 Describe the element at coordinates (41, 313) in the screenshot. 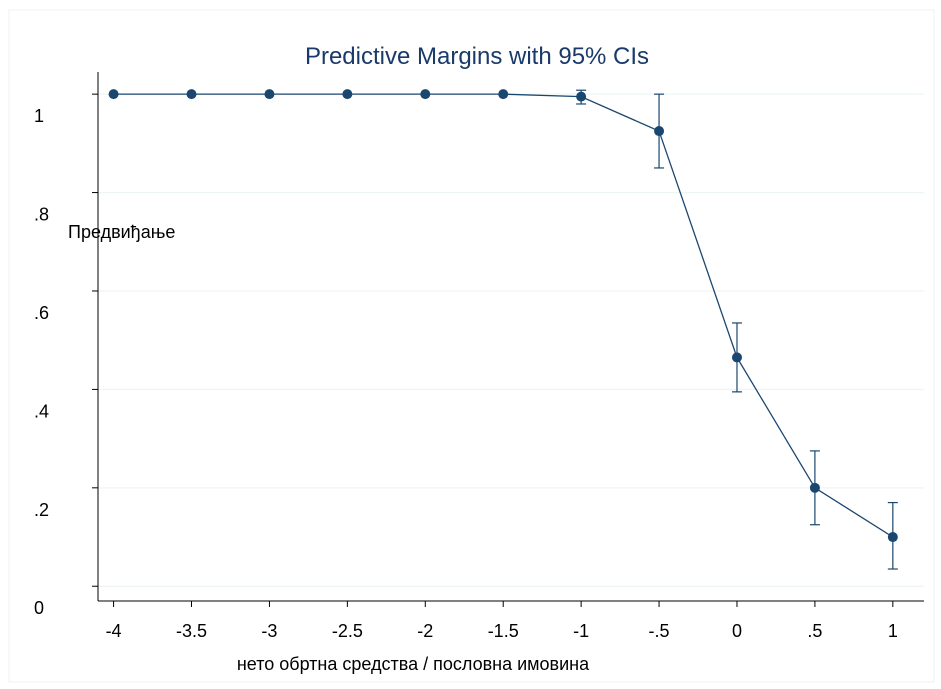

I see `y-tick-label: .6` at that location.